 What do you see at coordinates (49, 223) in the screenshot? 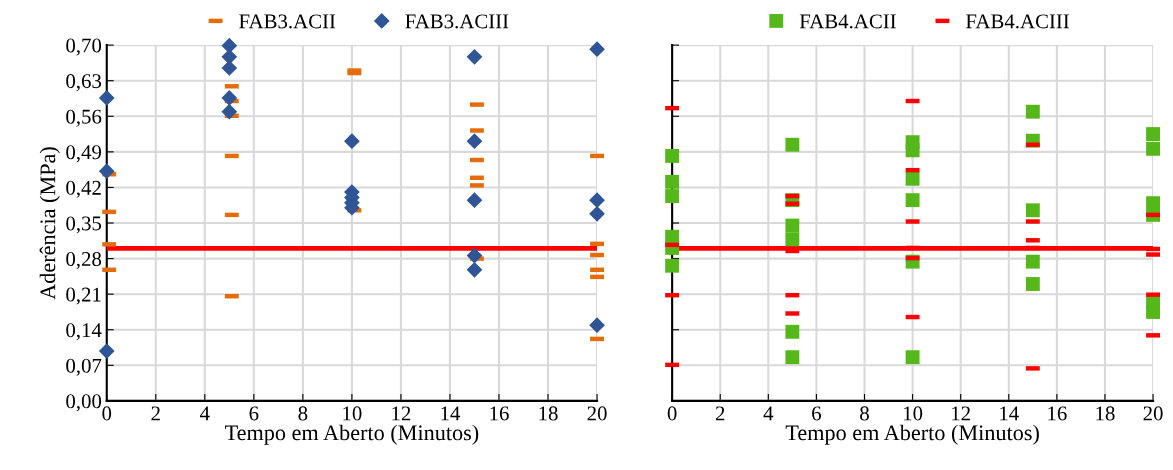
I see `y-axis-title: Aderência (MPa)` at bounding box center [49, 223].